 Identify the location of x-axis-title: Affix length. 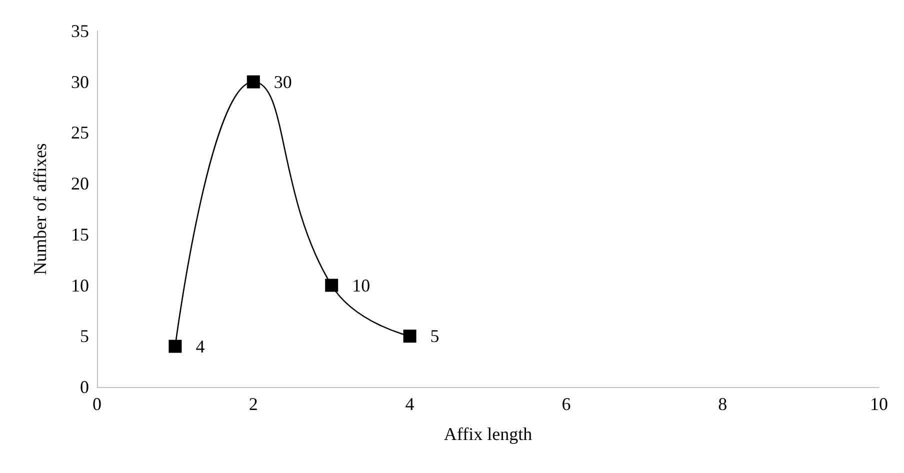
(488, 434).